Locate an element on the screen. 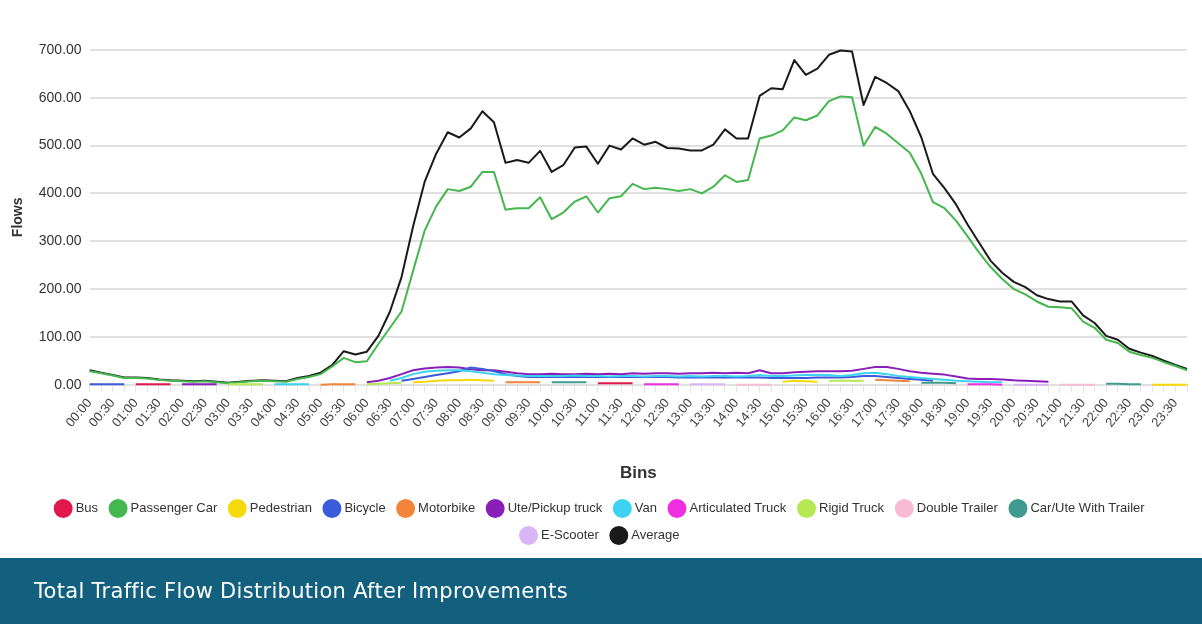 This screenshot has height=624, width=1202. legend-label: E-Scooter is located at coordinates (570, 535).